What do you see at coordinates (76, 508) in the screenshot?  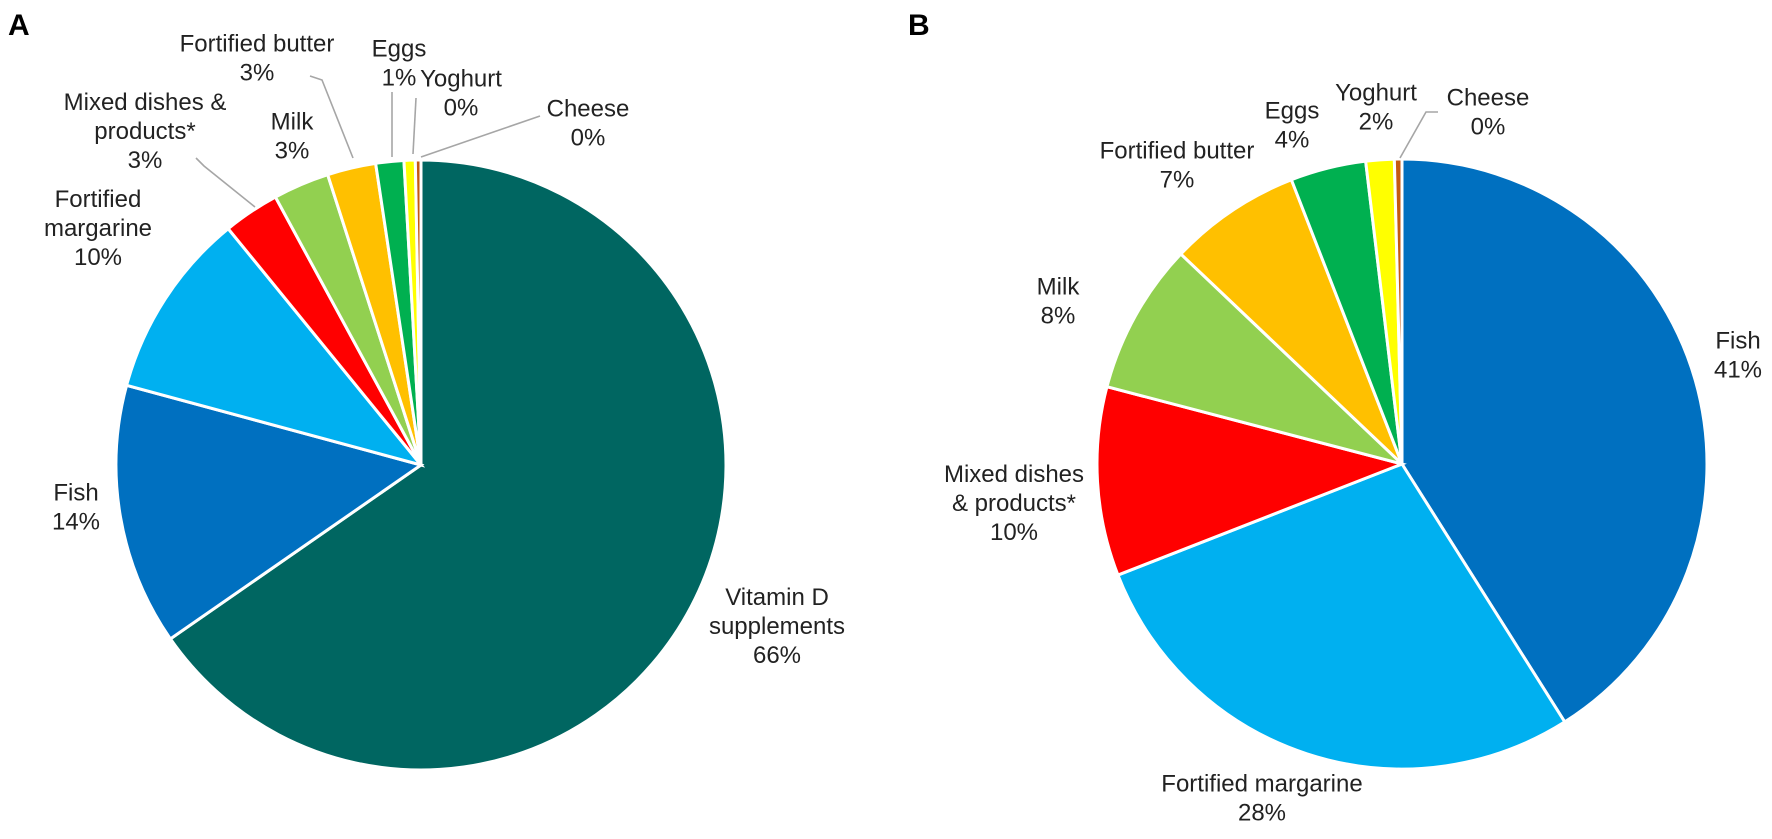 I see `pie-a-label-fish: Fish 14%` at bounding box center [76, 508].